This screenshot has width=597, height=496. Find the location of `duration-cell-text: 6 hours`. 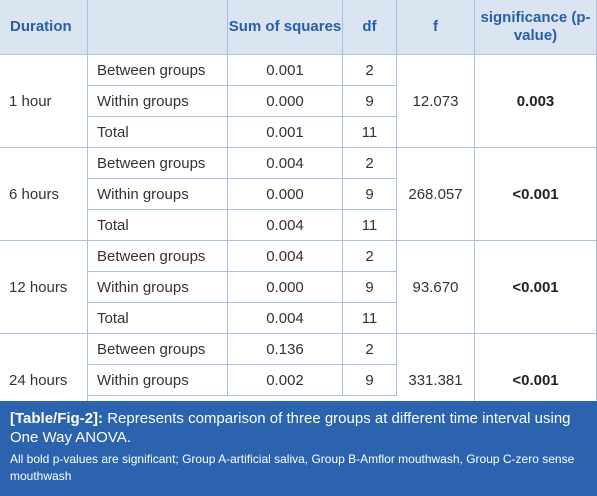

duration-cell-text: 6 hours is located at coordinates (34, 194).